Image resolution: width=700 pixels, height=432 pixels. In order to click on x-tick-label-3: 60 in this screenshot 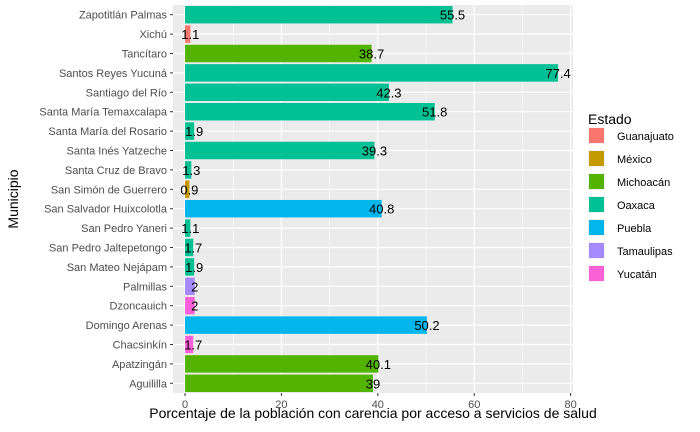, I will do `click(474, 405)`.